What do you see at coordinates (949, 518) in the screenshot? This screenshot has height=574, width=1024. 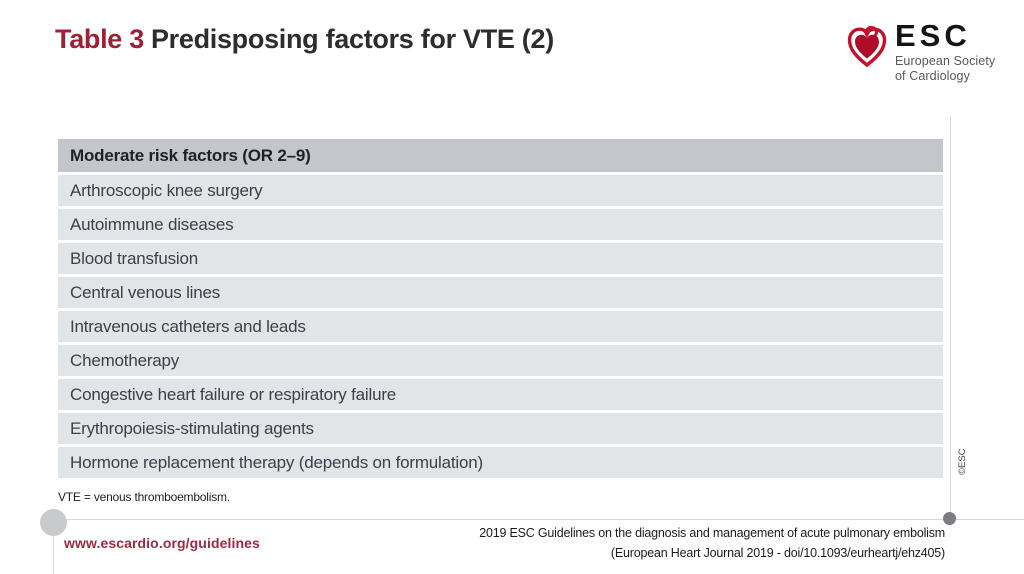 I see `right-corner-dot` at bounding box center [949, 518].